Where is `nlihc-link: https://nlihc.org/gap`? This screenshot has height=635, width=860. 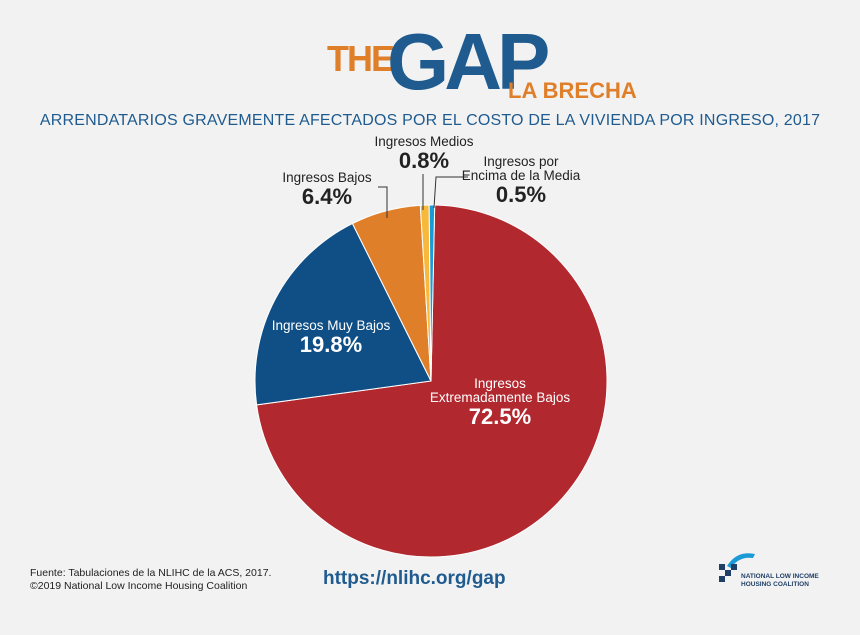
nlihc-link: https://nlihc.org/gap is located at coordinates (414, 578).